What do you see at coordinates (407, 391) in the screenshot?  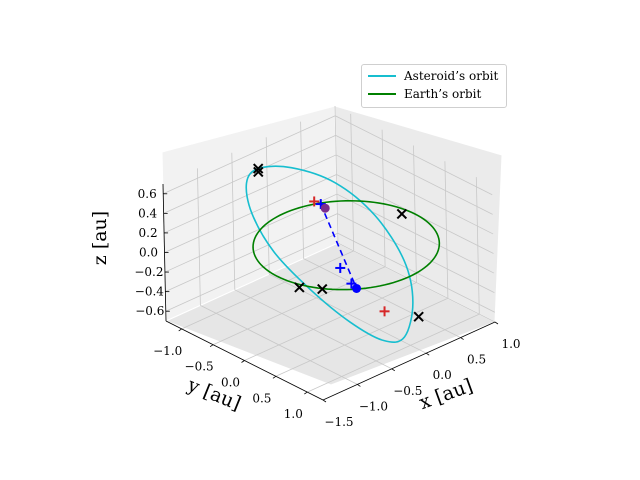 I see `y-tick-label: −0.5` at bounding box center [407, 391].